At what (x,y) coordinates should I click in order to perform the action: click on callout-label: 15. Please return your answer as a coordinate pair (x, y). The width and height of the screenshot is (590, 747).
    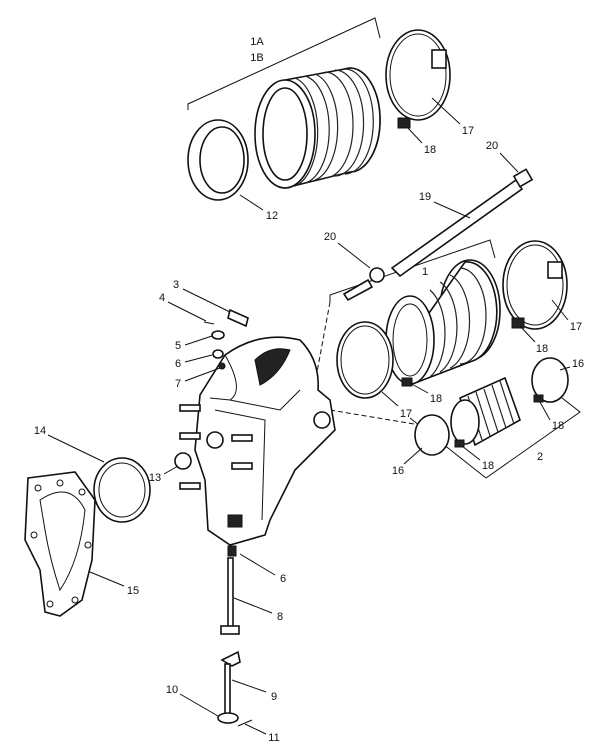
    Looking at the image, I should click on (133, 591).